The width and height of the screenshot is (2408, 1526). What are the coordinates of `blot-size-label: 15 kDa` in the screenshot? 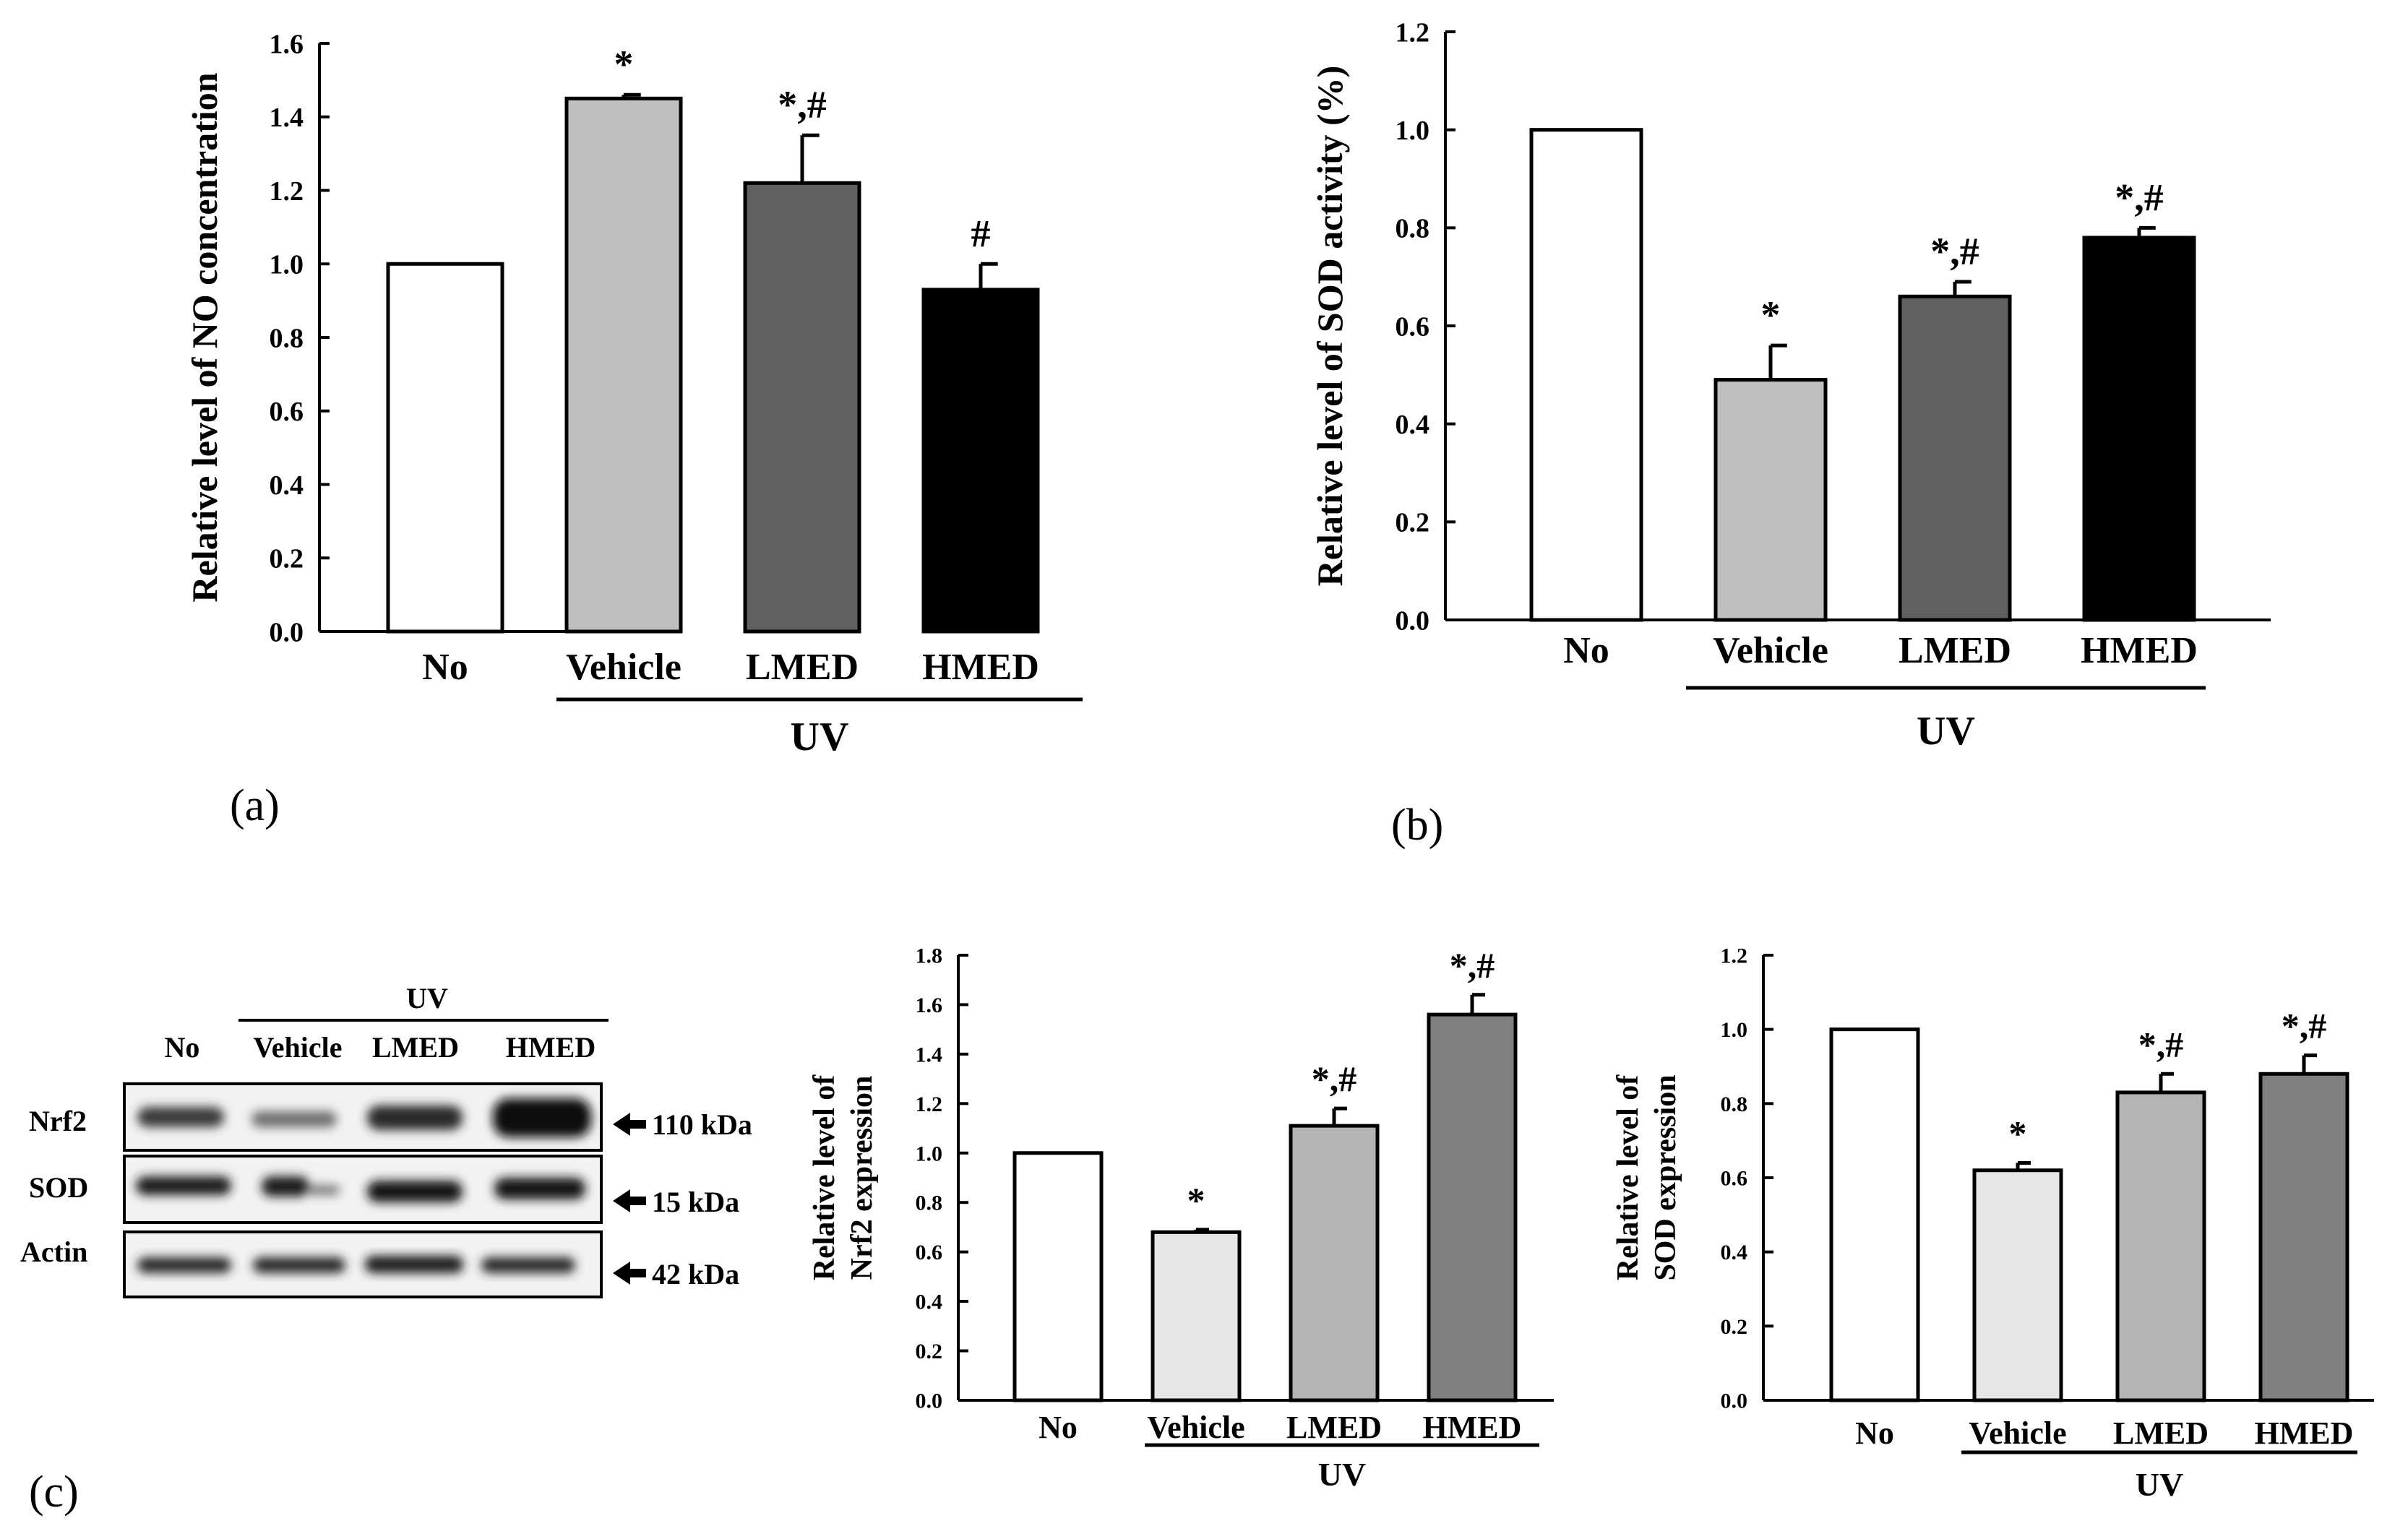 It's located at (695, 1202).